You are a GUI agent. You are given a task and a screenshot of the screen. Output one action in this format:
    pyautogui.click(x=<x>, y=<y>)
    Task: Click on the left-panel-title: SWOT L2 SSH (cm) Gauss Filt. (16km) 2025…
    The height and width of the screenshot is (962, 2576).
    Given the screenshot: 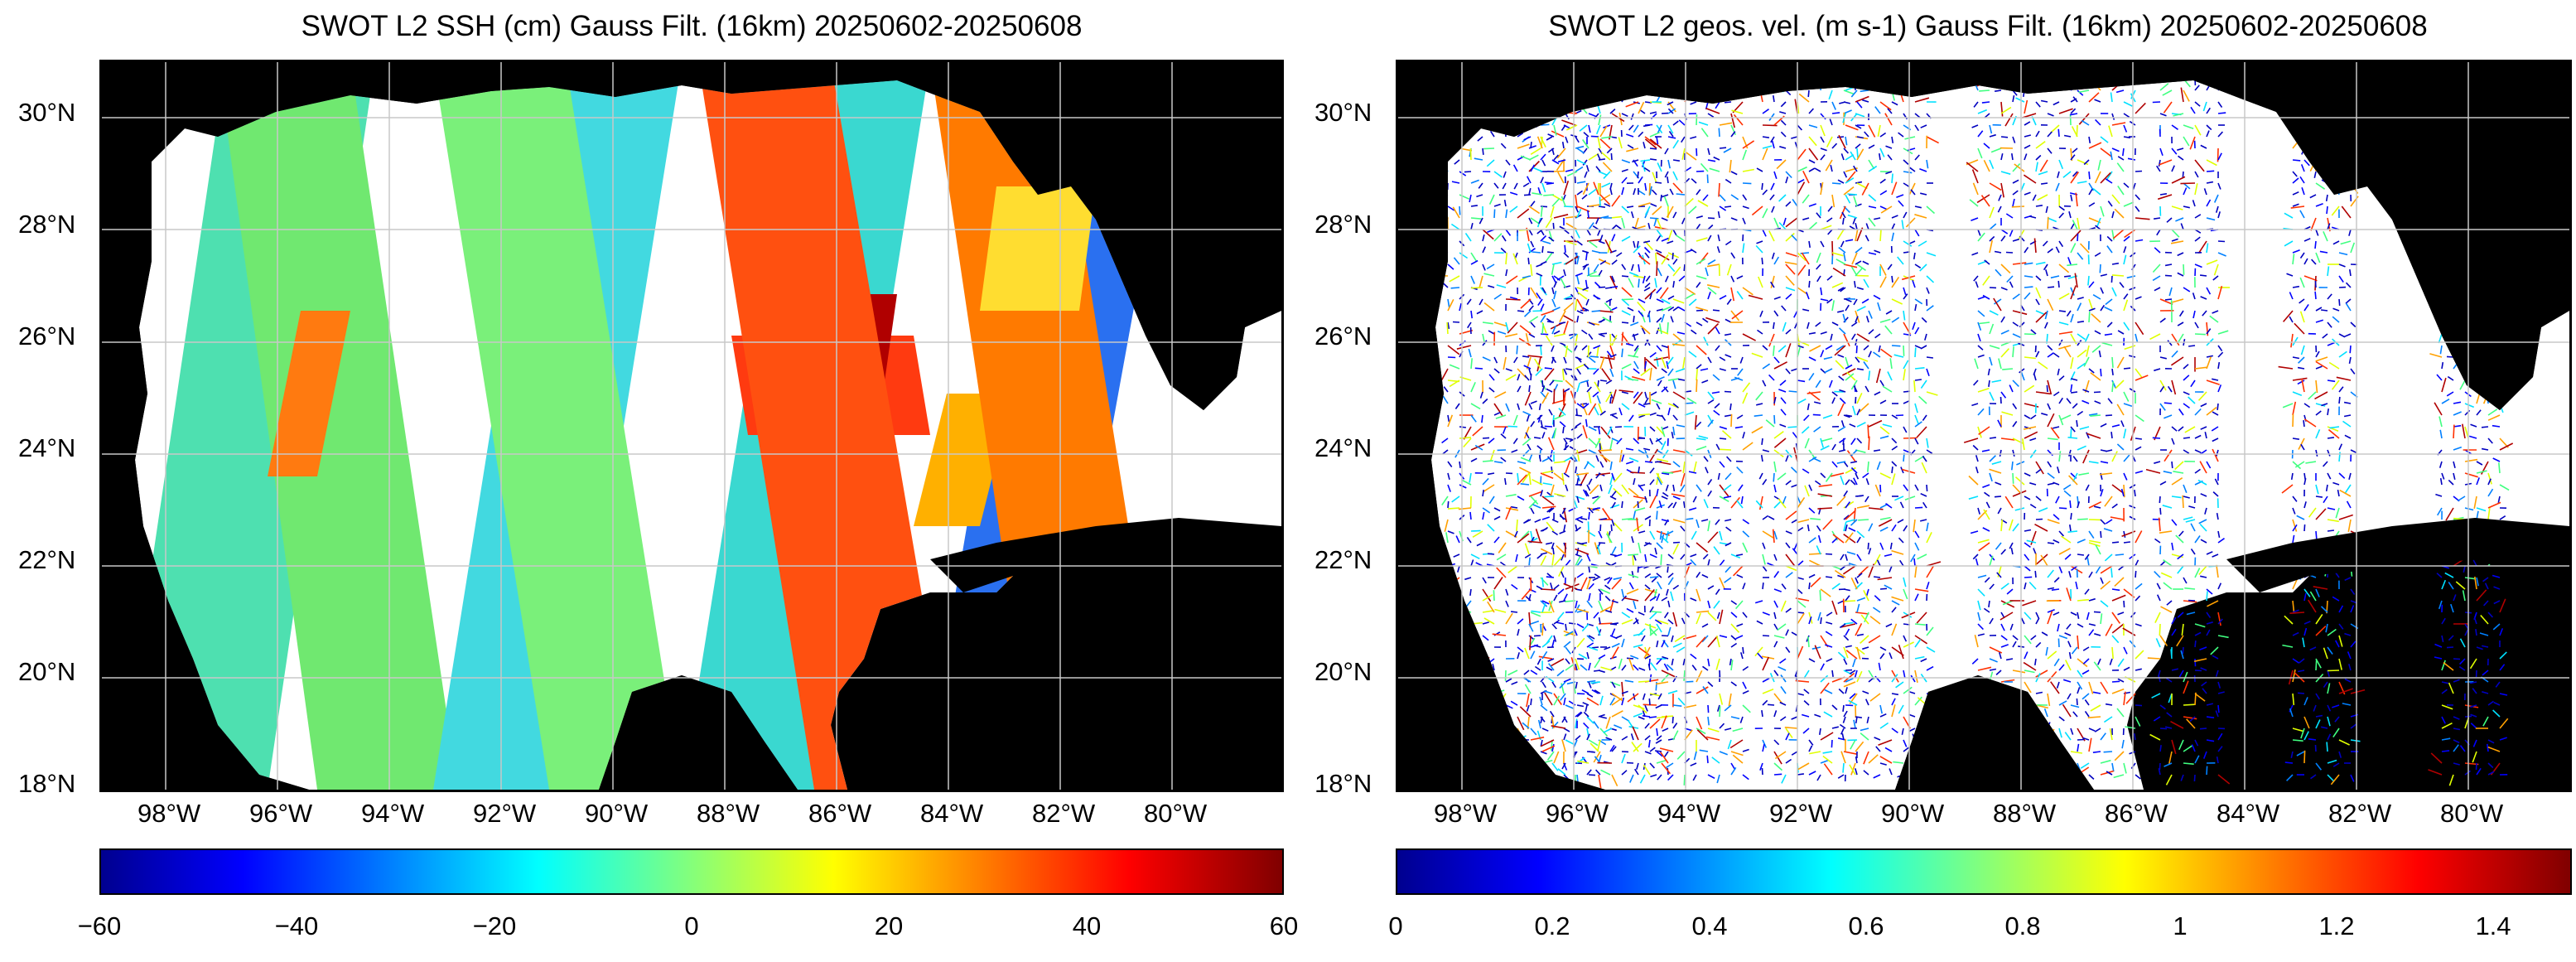 What is the action you would take?
    pyautogui.click(x=692, y=26)
    